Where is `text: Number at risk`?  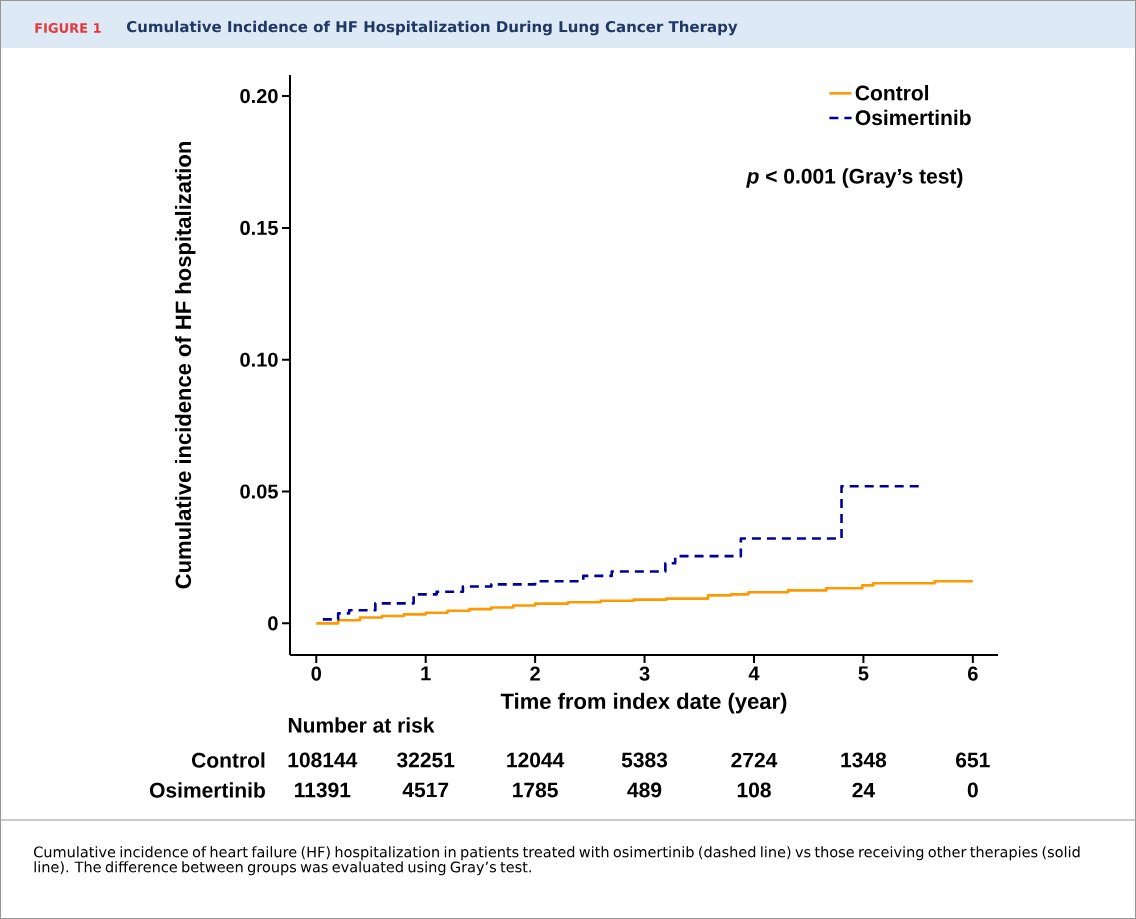
text: Number at risk is located at coordinates (361, 725).